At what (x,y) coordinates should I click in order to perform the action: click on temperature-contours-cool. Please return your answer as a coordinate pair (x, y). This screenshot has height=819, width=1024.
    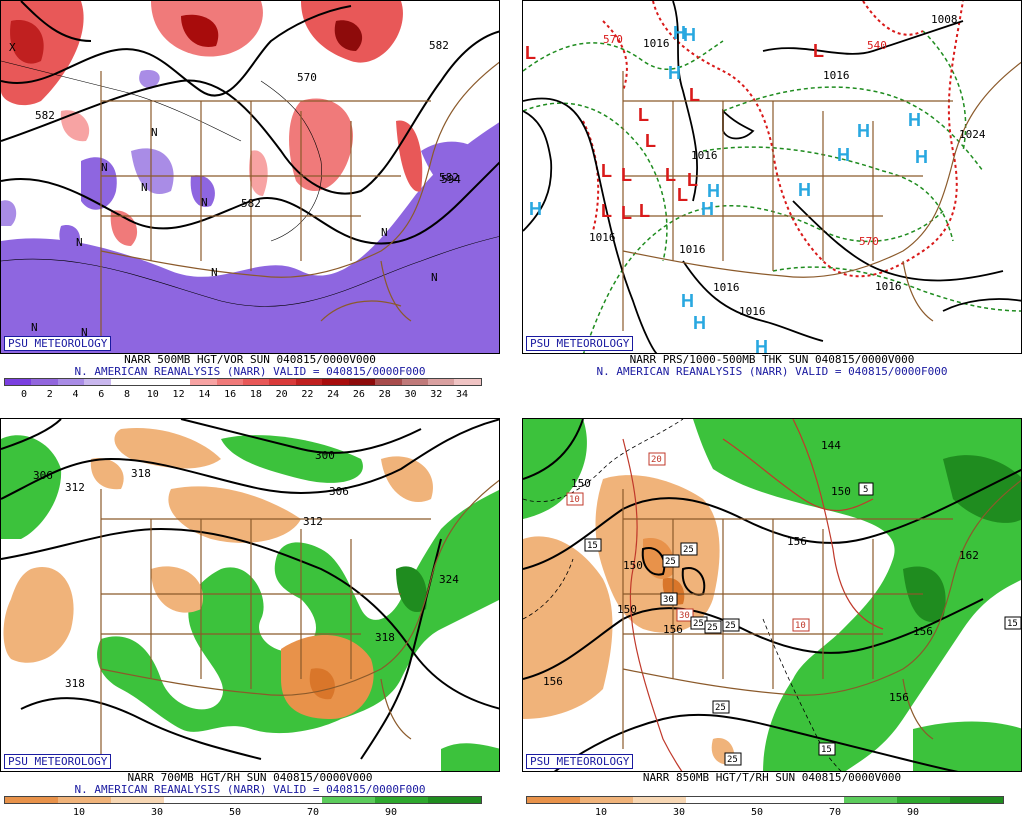
    Looking at the image, I should click on (682, 595).